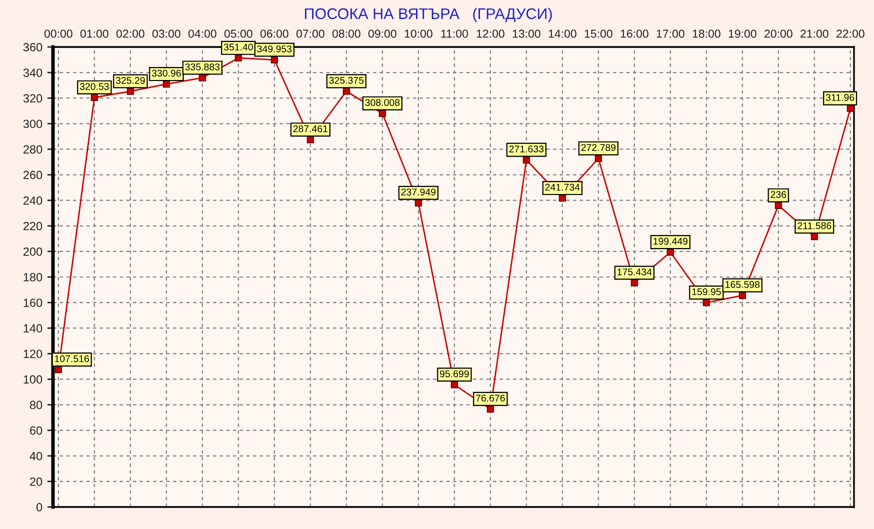 The width and height of the screenshot is (874, 529). Describe the element at coordinates (706, 292) in the screenshot. I see `data-label: 159.95` at that location.